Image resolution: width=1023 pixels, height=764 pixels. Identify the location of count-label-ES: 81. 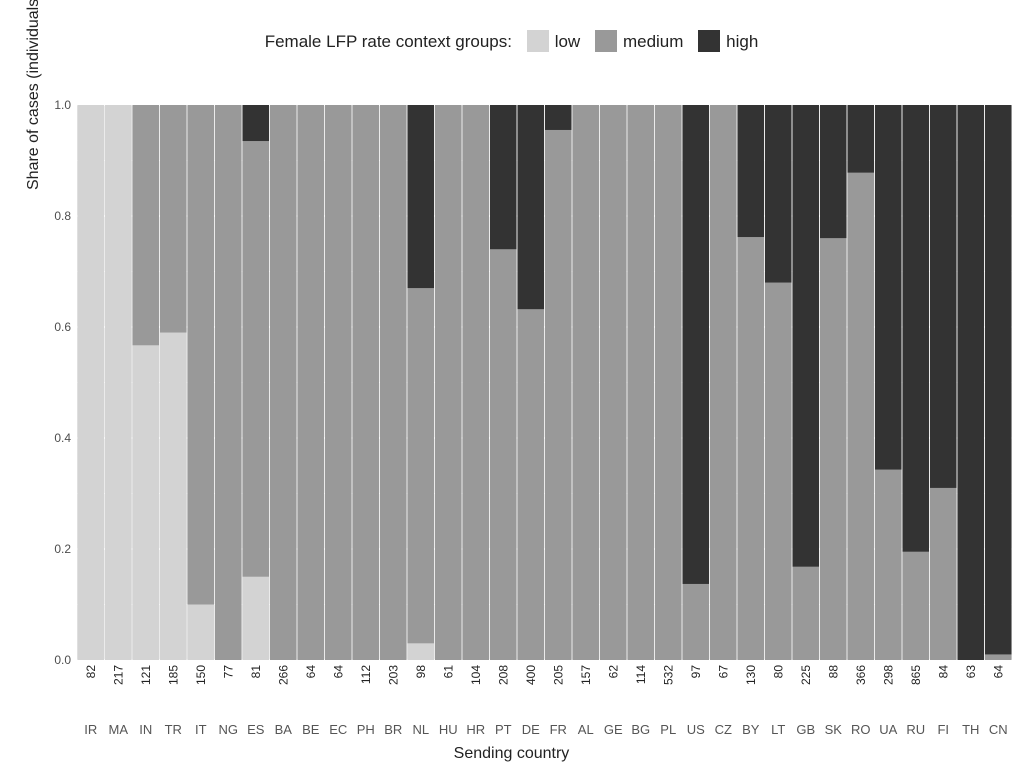
(256, 672).